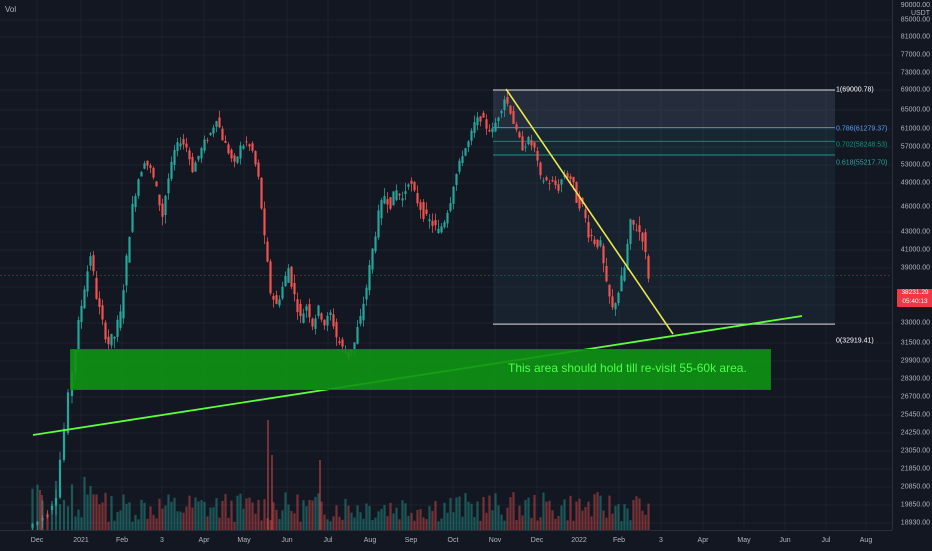 The height and width of the screenshot is (551, 932). Describe the element at coordinates (915, 73) in the screenshot. I see `price-tick: 73000.00` at that location.